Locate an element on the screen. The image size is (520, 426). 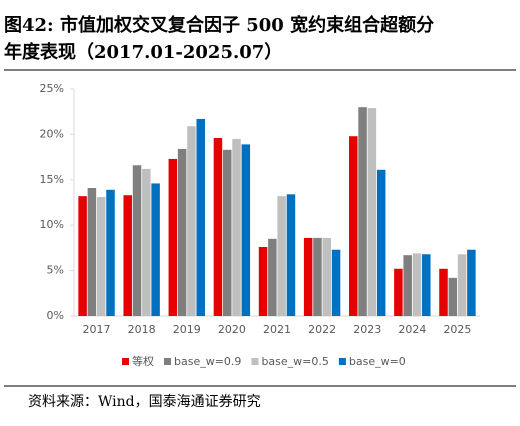
legend-label: 等权 is located at coordinates (143, 361).